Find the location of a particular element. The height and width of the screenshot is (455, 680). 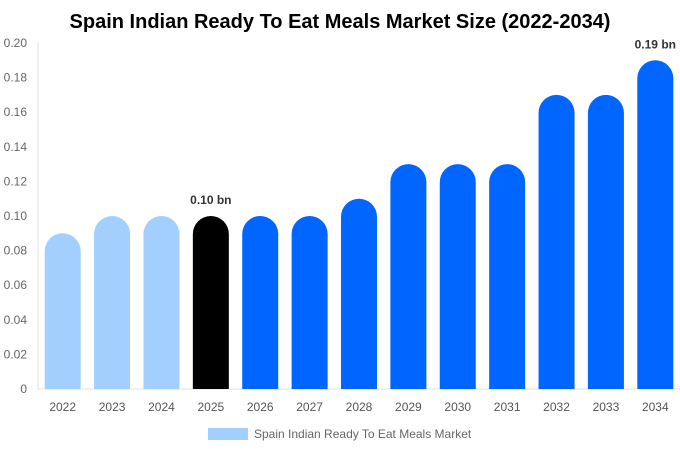

bar-2034 is located at coordinates (655, 224).